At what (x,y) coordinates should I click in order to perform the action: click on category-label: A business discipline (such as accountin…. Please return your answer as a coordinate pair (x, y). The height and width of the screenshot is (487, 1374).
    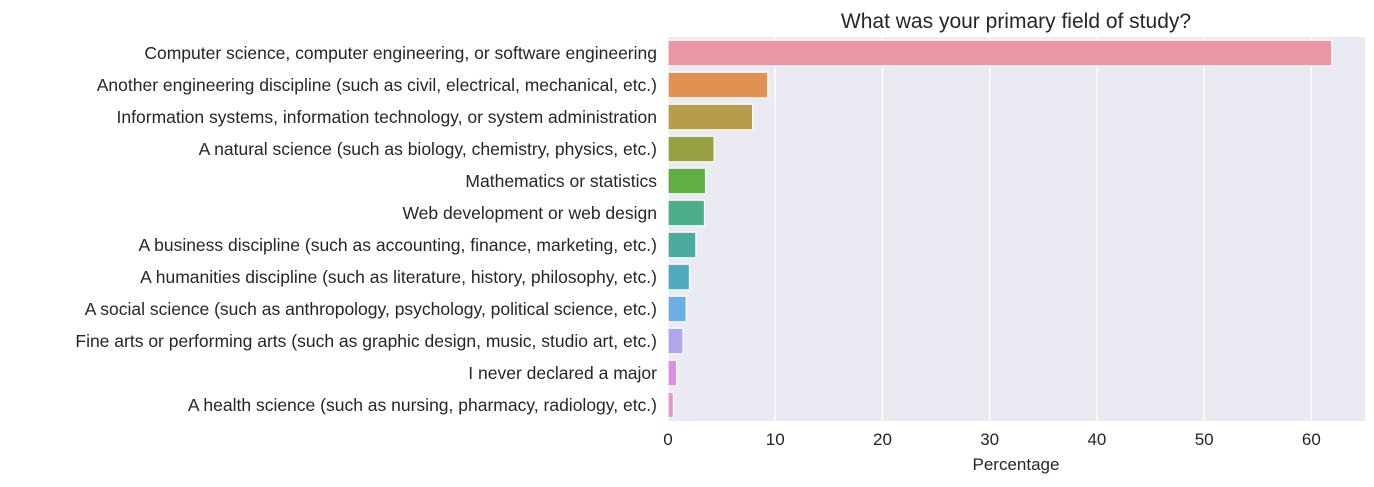
    Looking at the image, I should click on (398, 245).